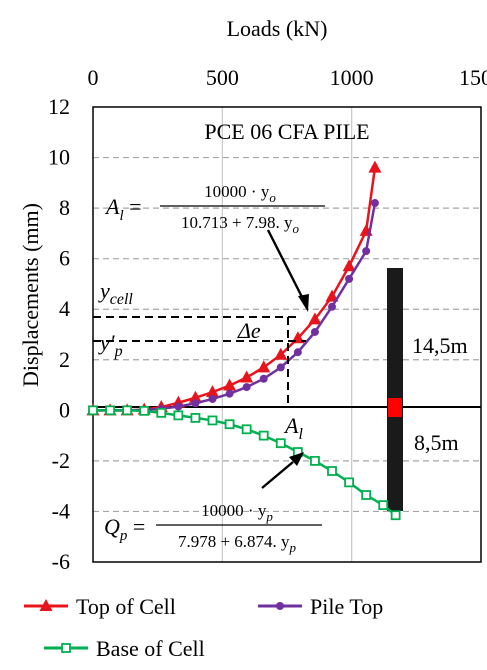  I want to click on svg-text: 7.978 + 6.874. yp, so click(237, 543).